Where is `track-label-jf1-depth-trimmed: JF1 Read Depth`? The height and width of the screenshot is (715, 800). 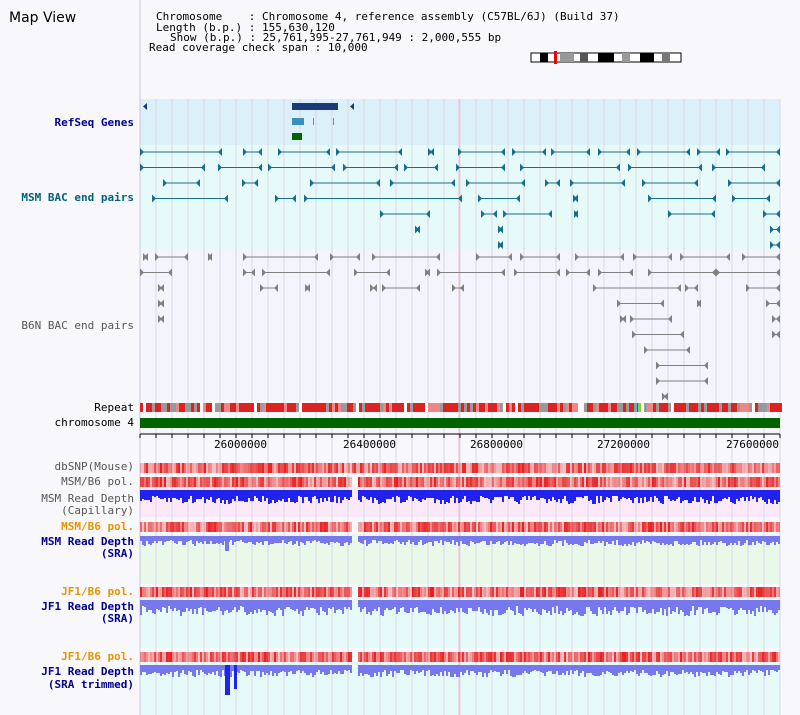
track-label-jf1-depth-trimmed: JF1 Read Depth is located at coordinates (87, 671).